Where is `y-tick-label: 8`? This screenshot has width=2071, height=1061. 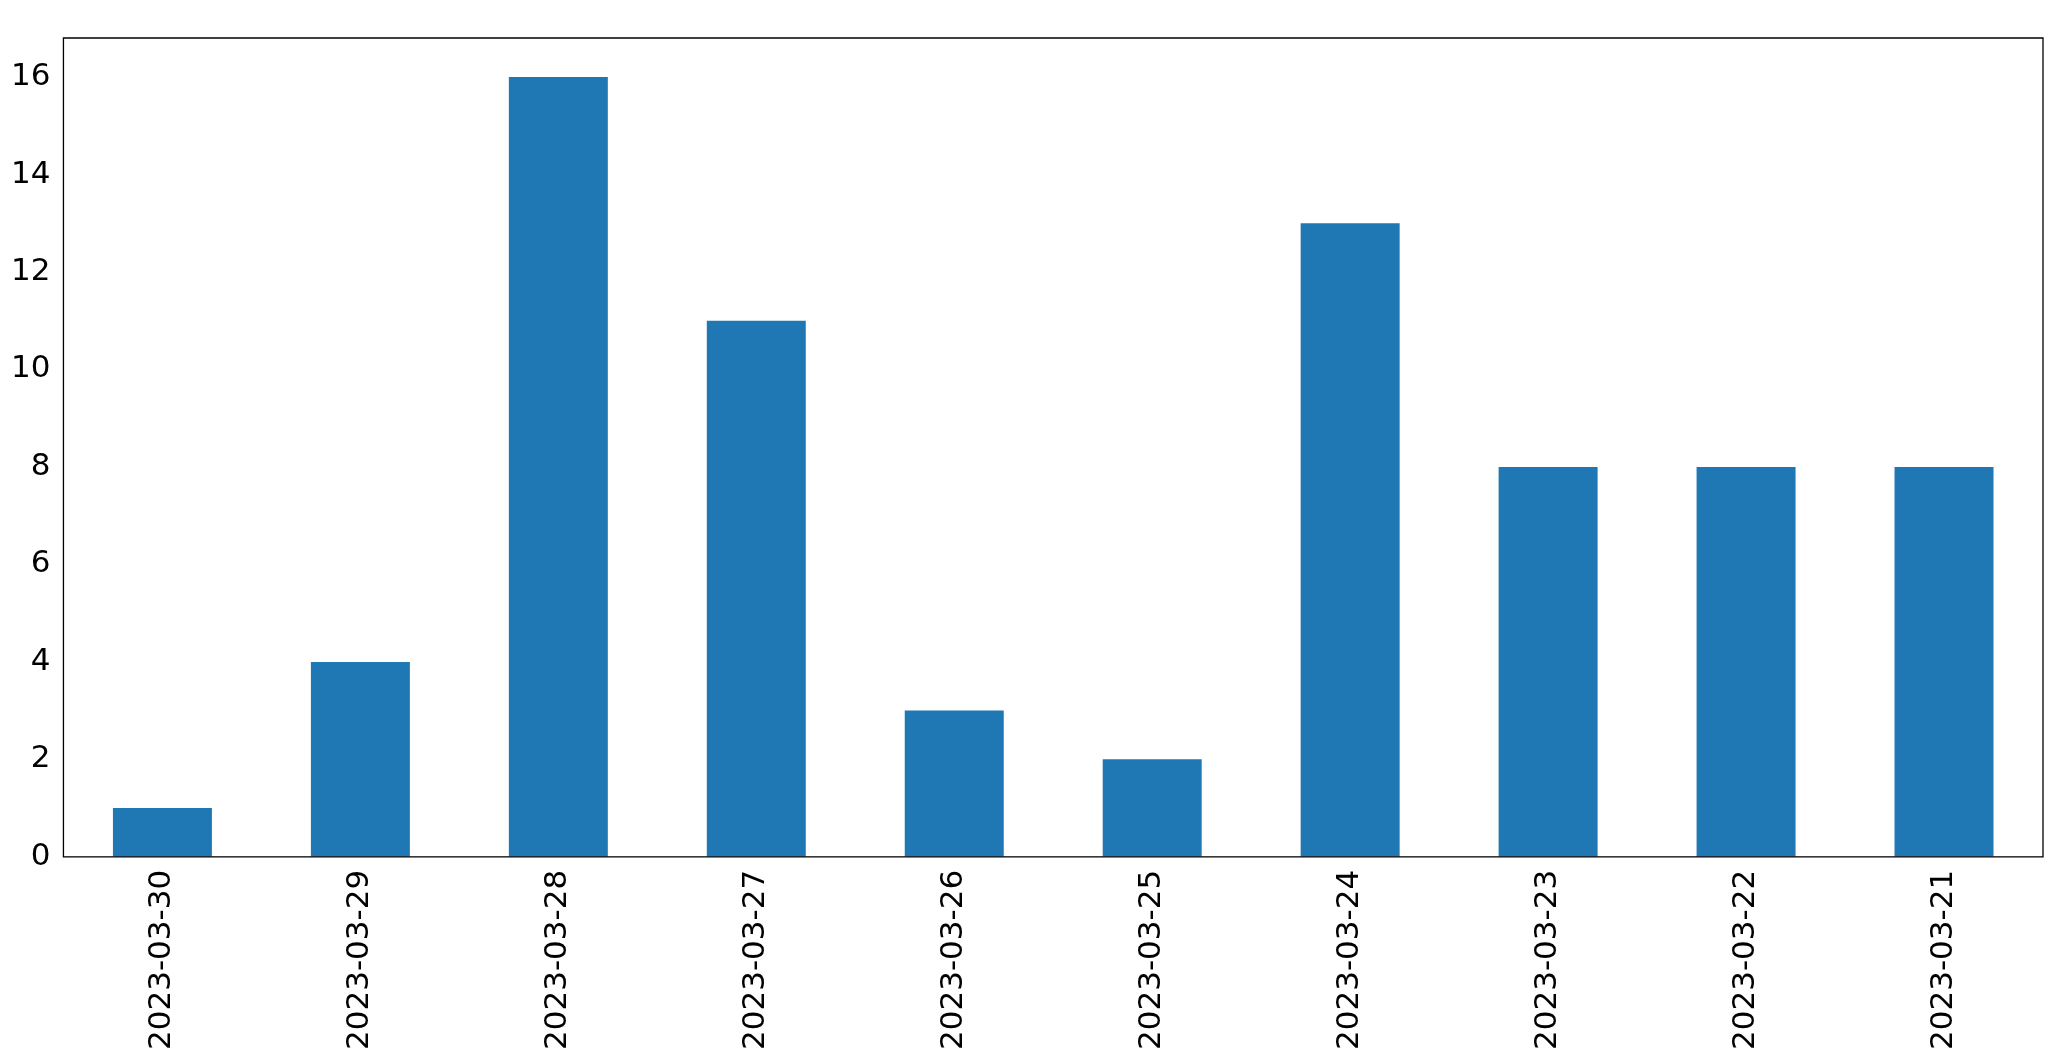 y-tick-label: 8 is located at coordinates (40, 463).